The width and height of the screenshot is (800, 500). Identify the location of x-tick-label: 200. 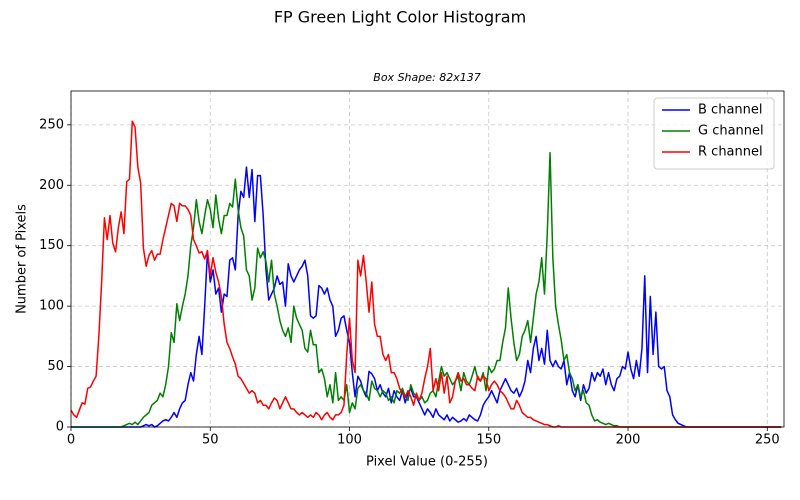
(628, 440).